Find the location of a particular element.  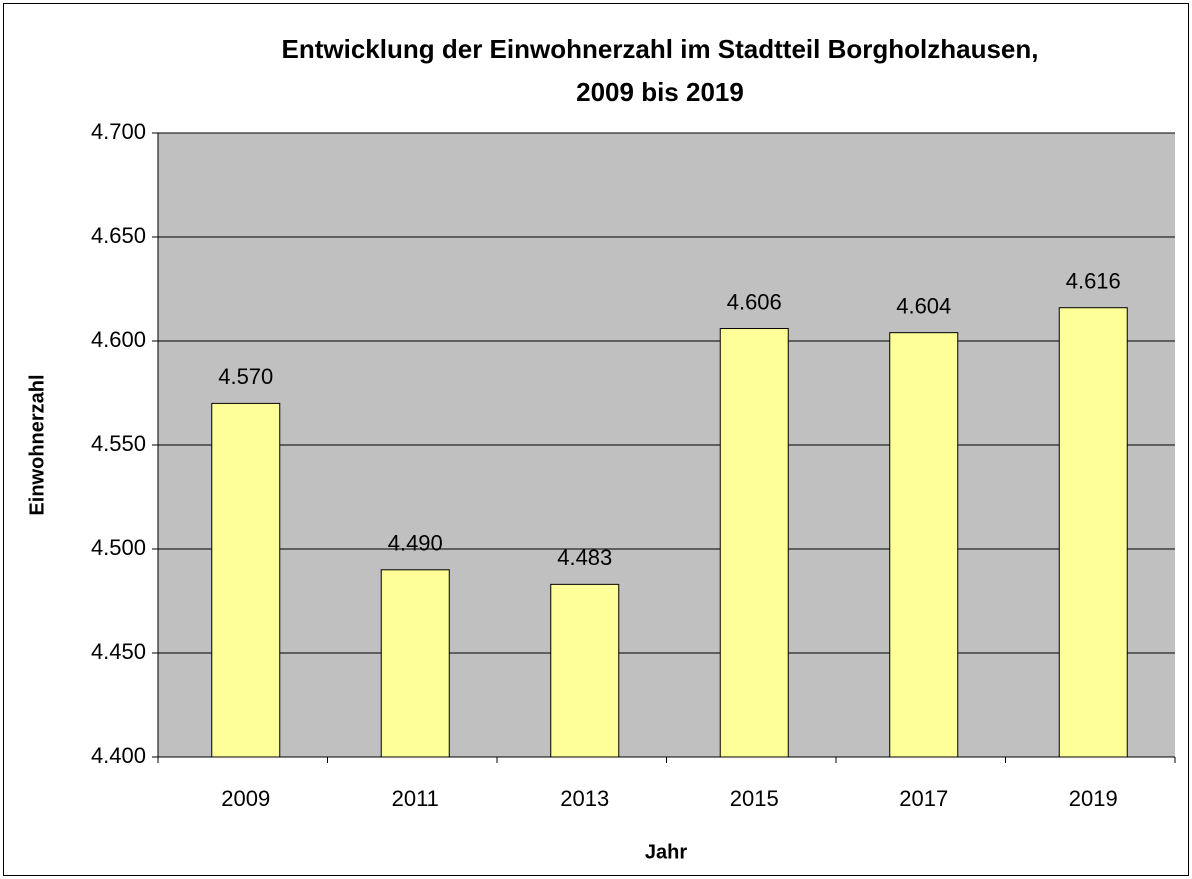

x-tick-label: 2017 is located at coordinates (923, 798).